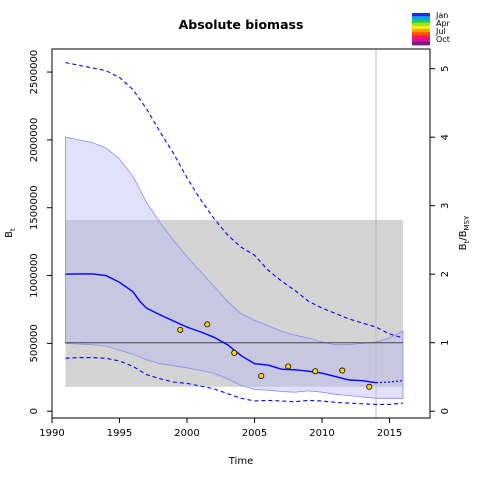 The width and height of the screenshot is (480, 480). I want to click on right-axis-label: Bt/BMSY, so click(464, 232).